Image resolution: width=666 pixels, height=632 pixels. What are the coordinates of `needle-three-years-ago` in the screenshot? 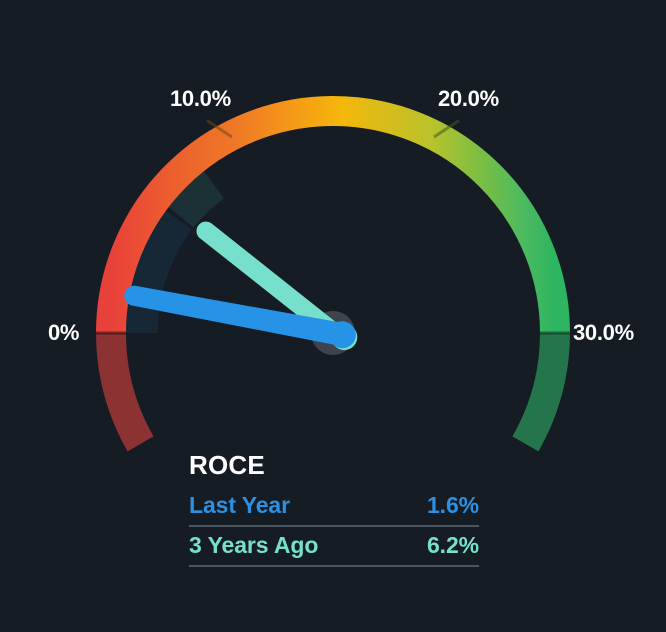 It's located at (277, 286).